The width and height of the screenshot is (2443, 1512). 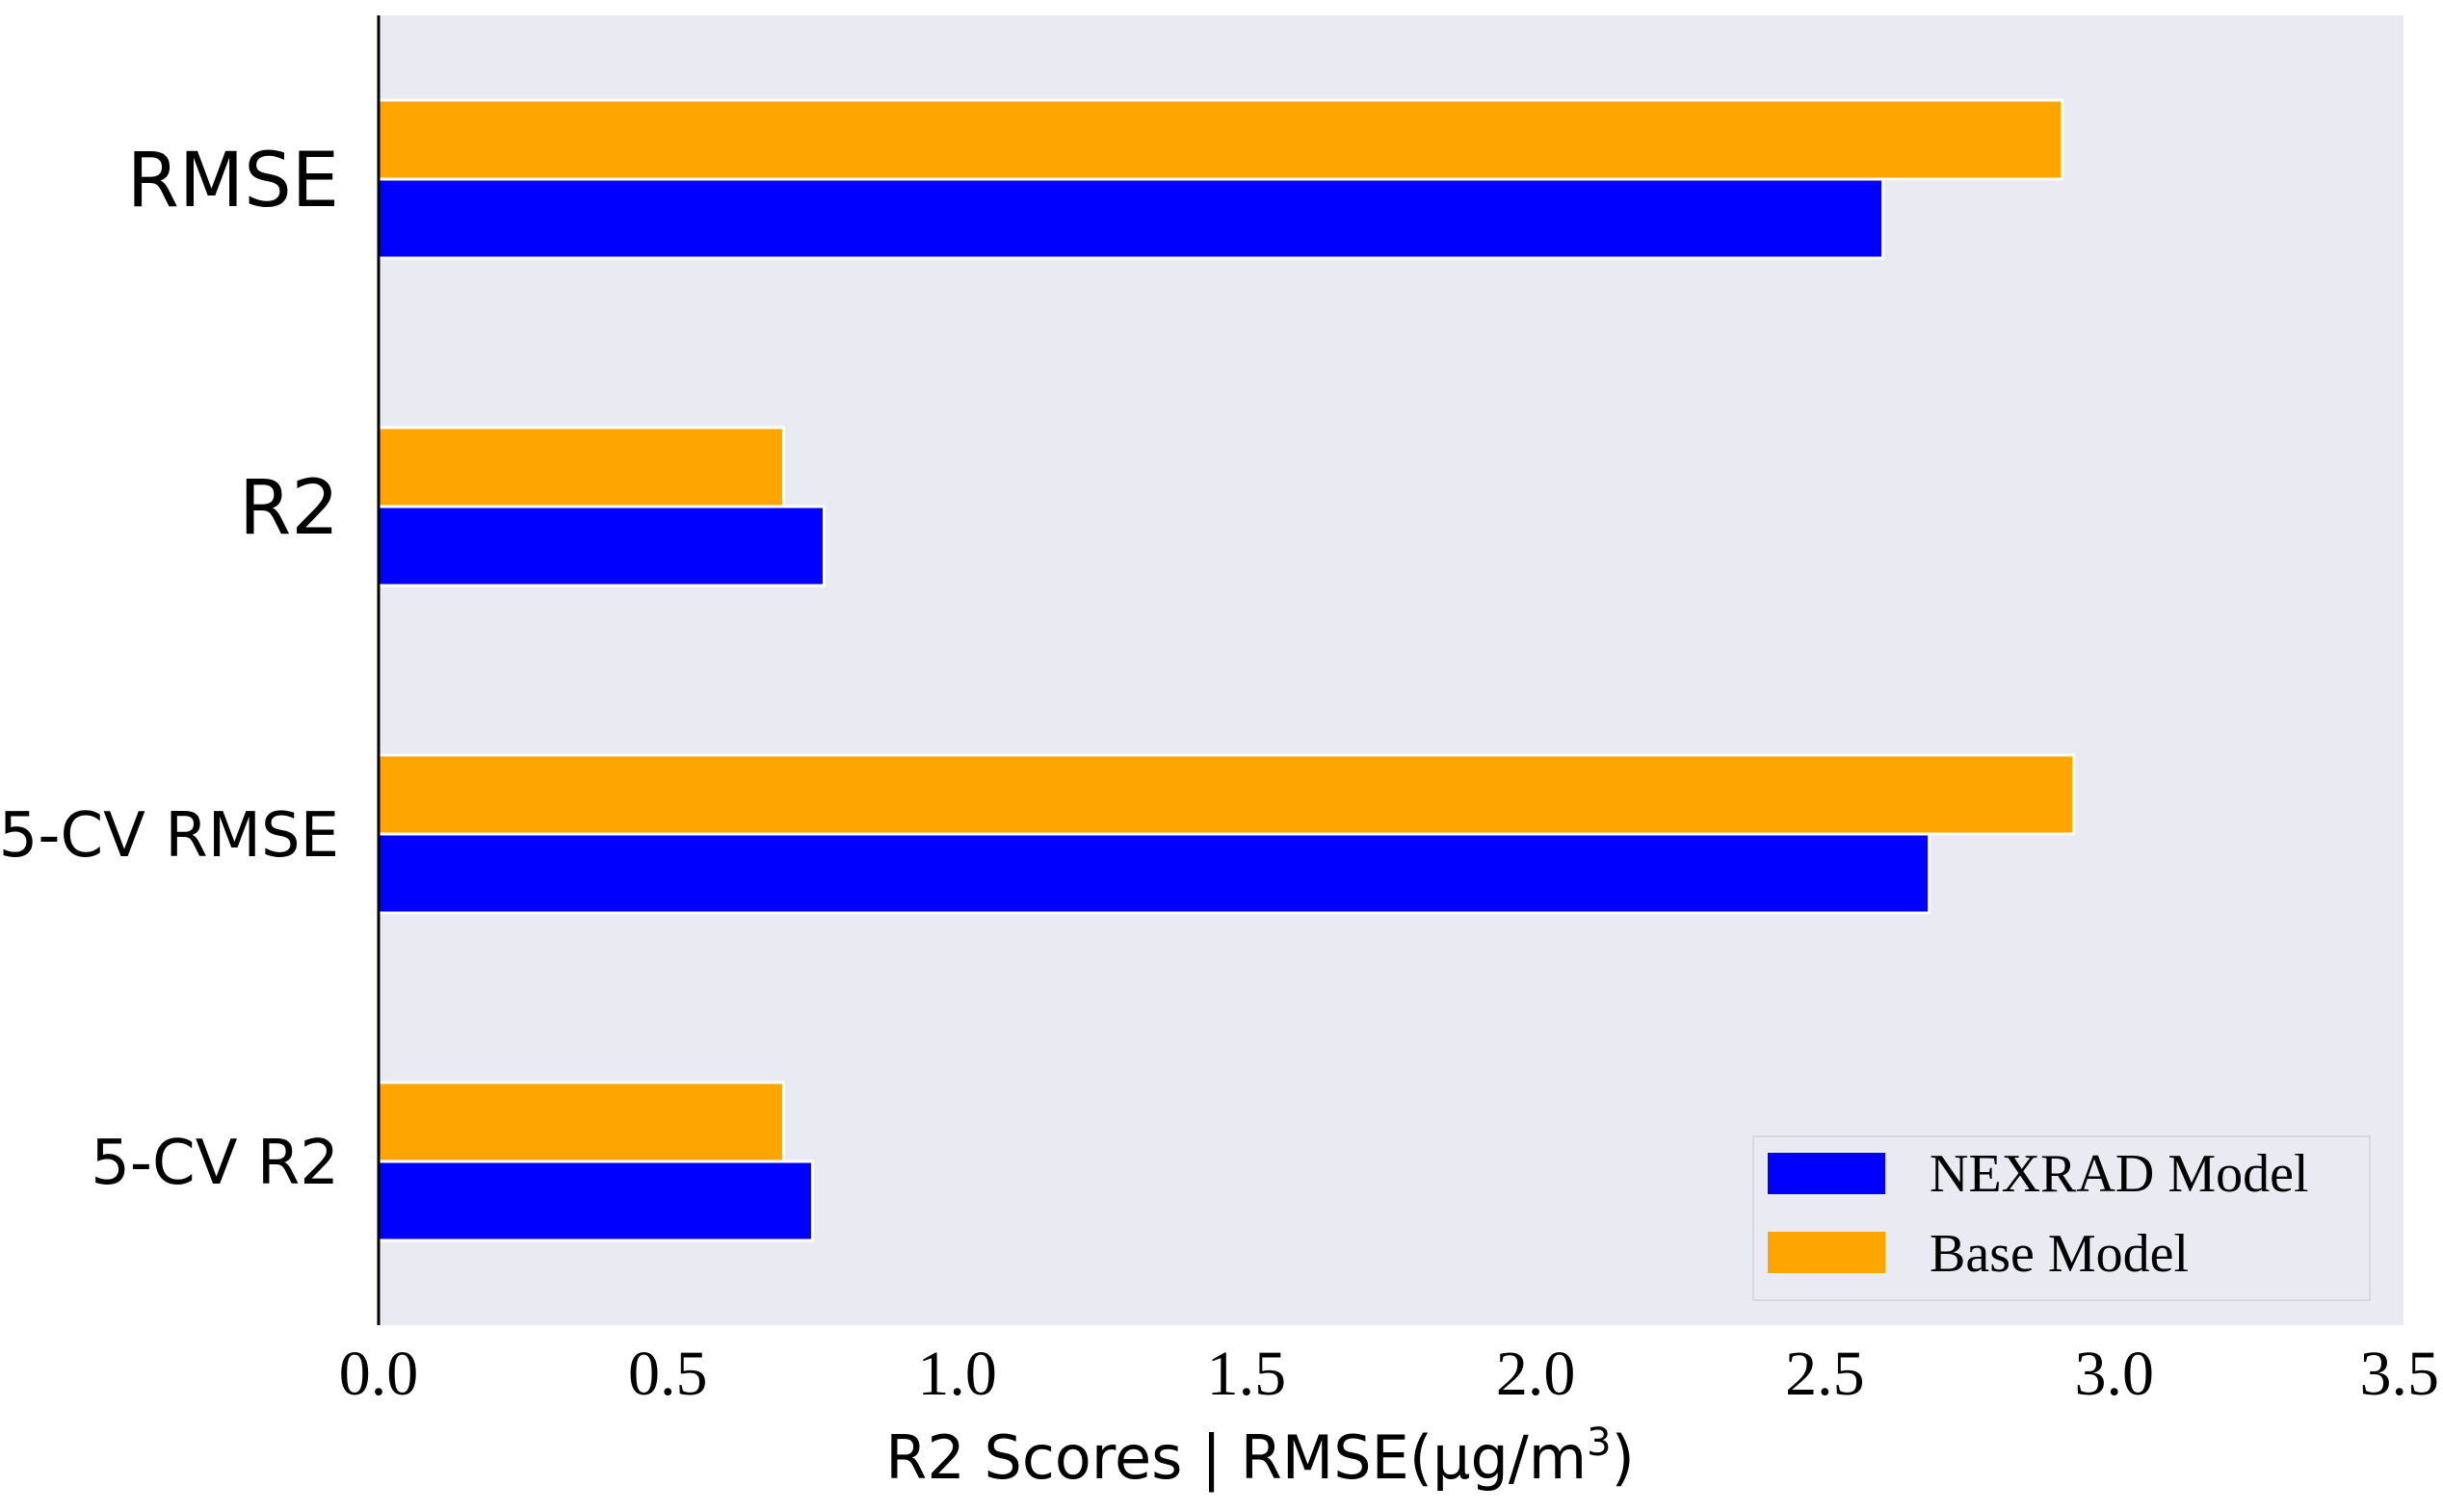 What do you see at coordinates (581, 467) in the screenshot?
I see `bar-r2-base-model` at bounding box center [581, 467].